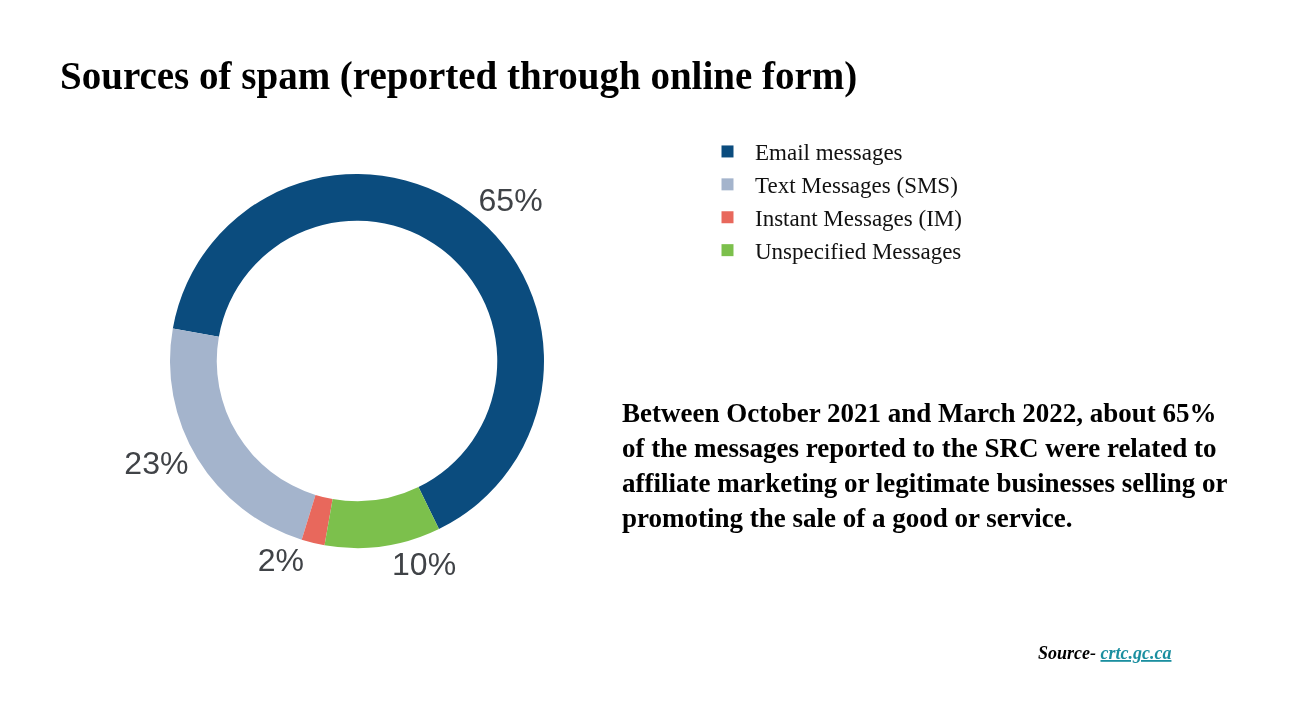  I want to click on legend-label: Unspecified Messages, so click(858, 252).